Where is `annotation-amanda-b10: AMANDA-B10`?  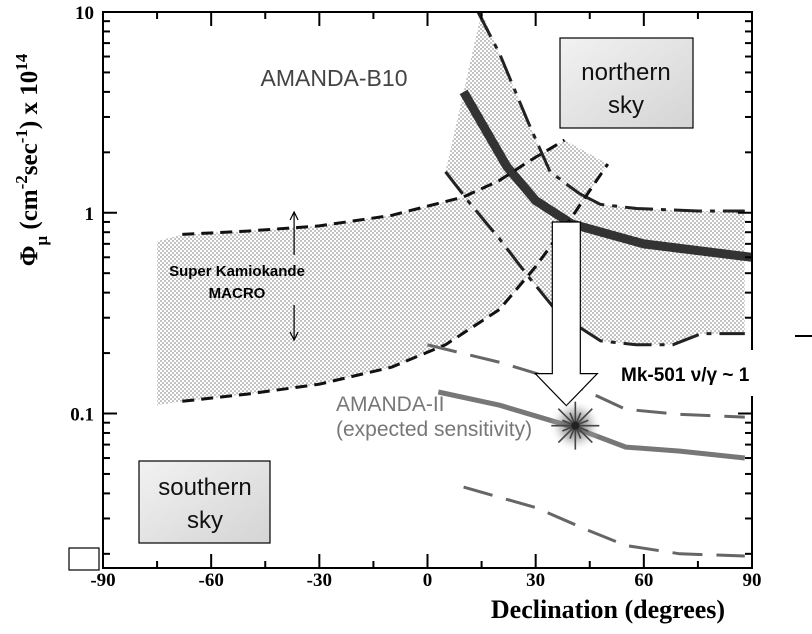 annotation-amanda-b10: AMANDA-B10 is located at coordinates (334, 78).